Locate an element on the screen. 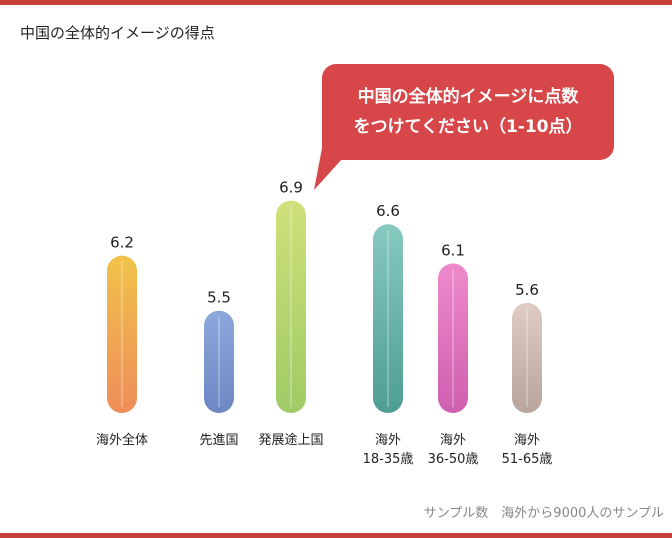 The width and height of the screenshot is (672, 538). value-label-3: 6.6 is located at coordinates (388, 211).